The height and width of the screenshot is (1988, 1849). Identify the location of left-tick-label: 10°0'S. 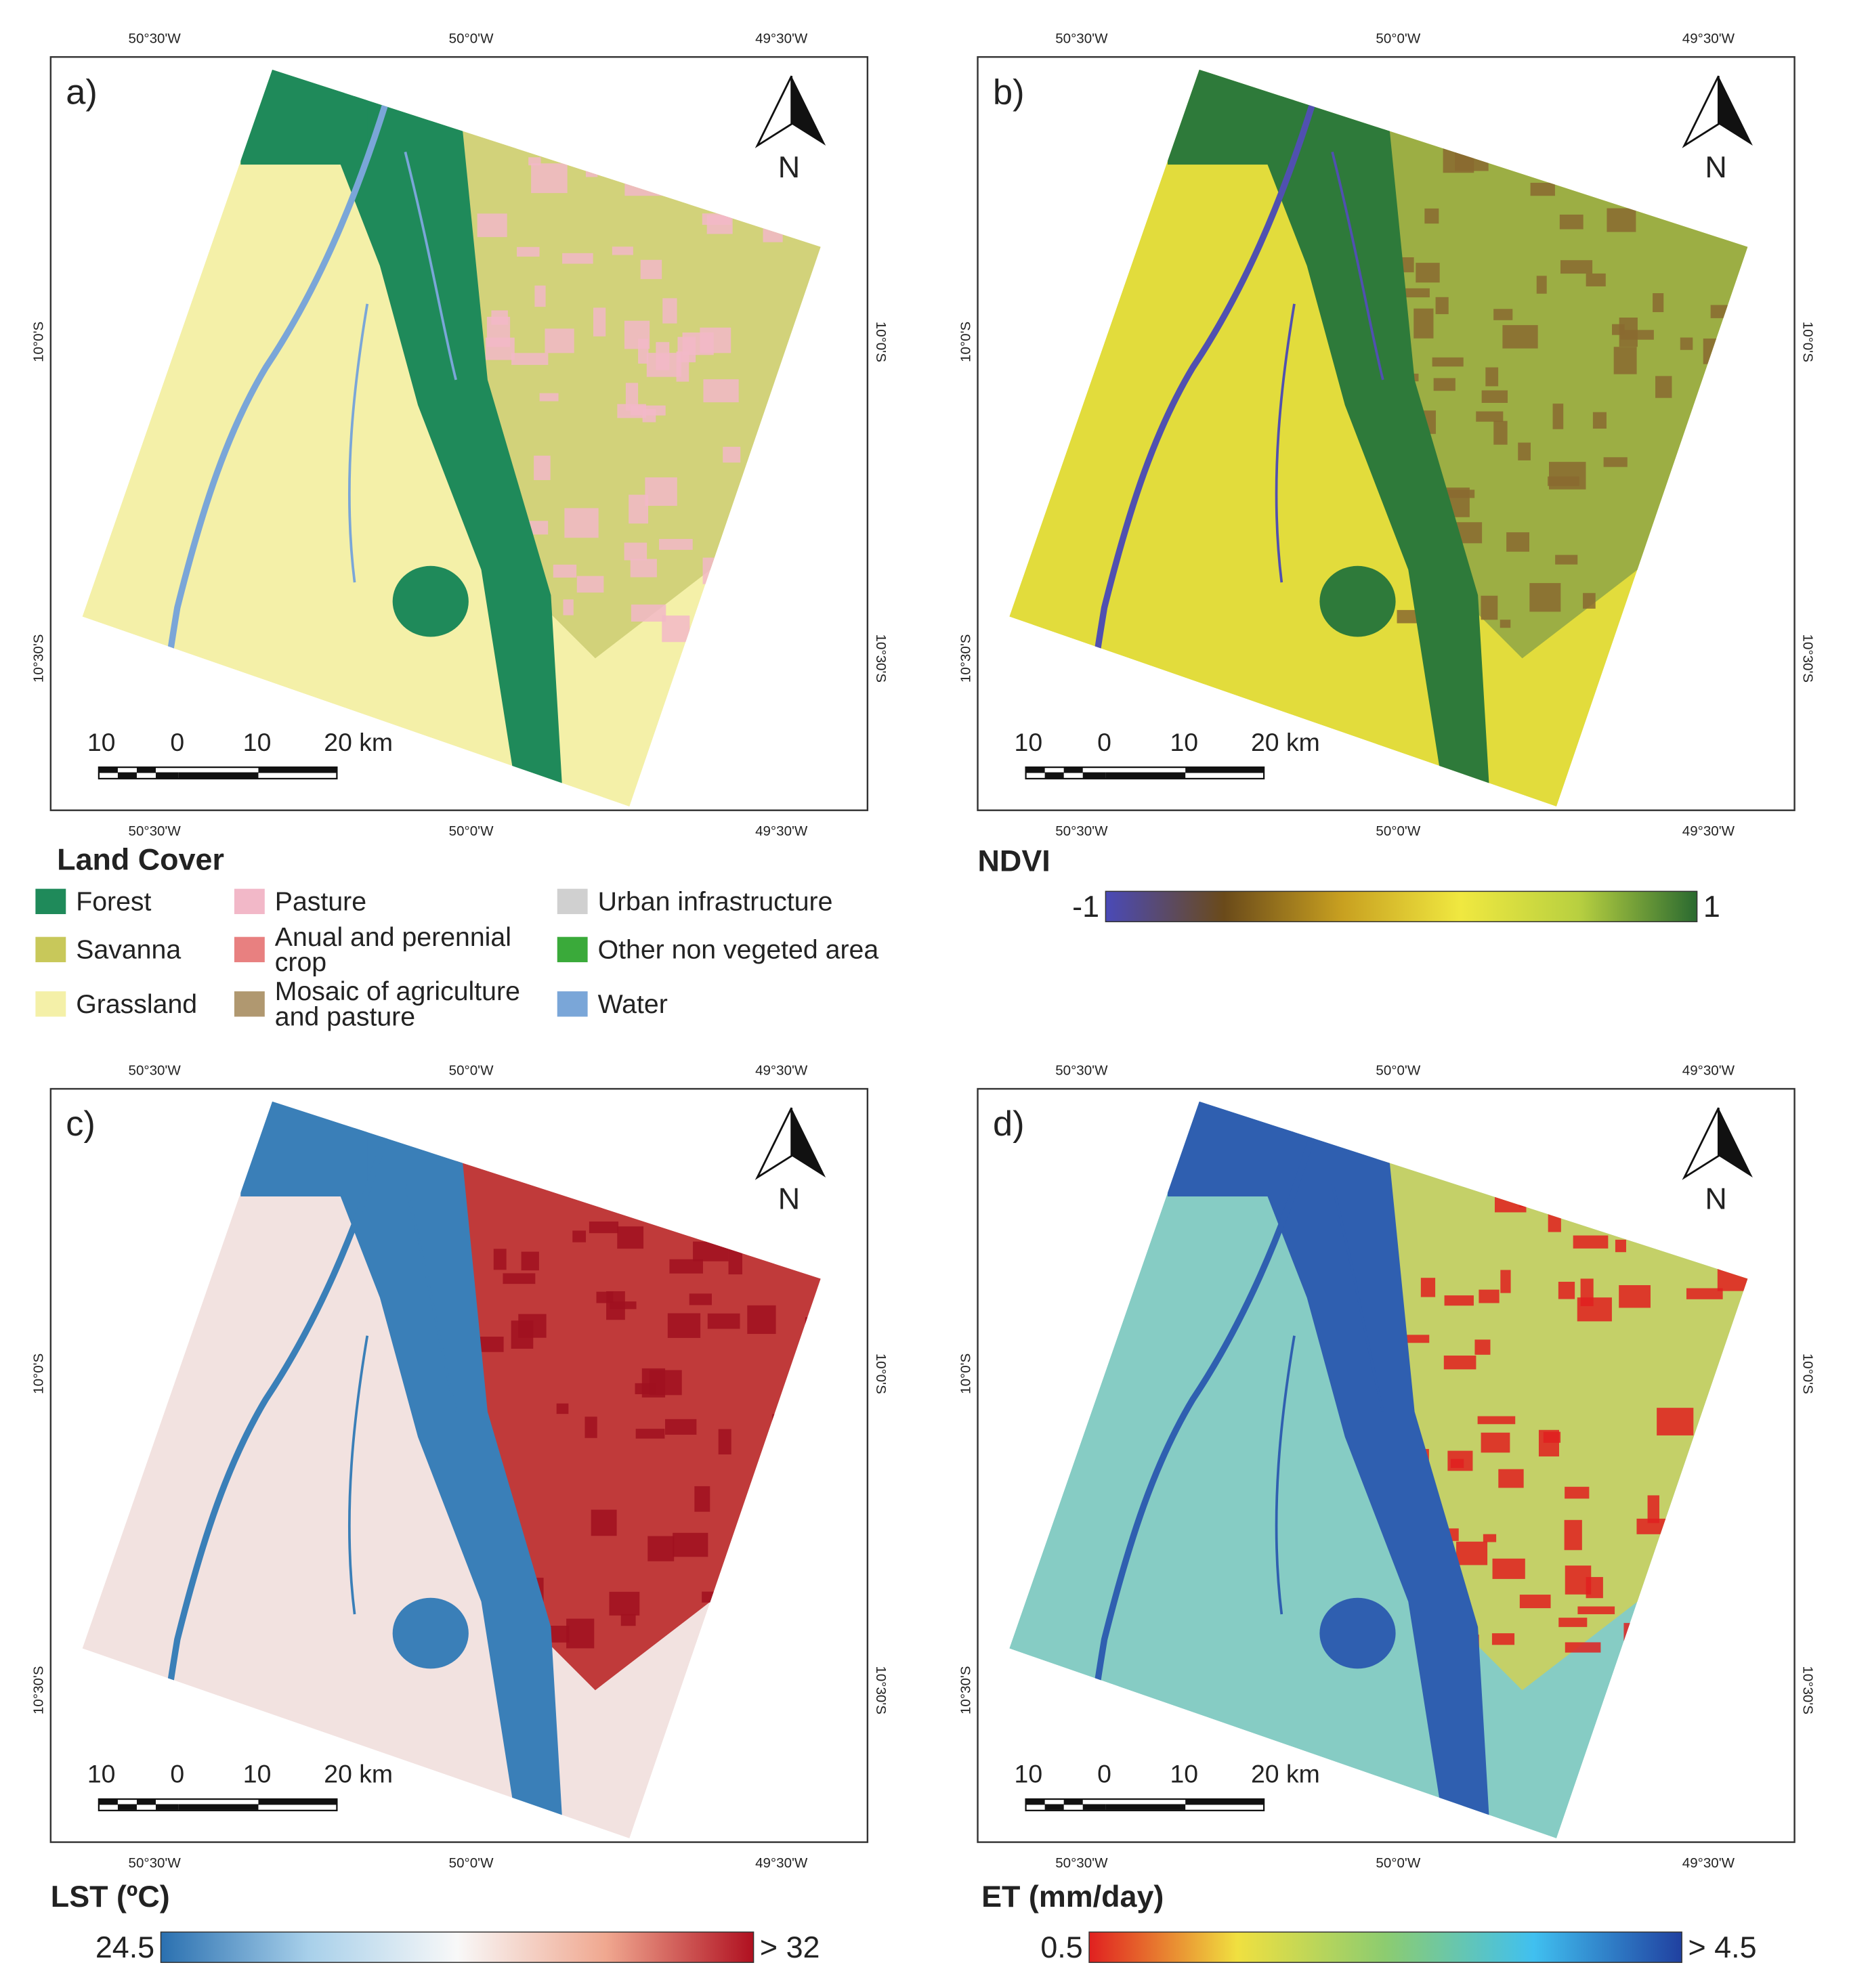
(965, 342).